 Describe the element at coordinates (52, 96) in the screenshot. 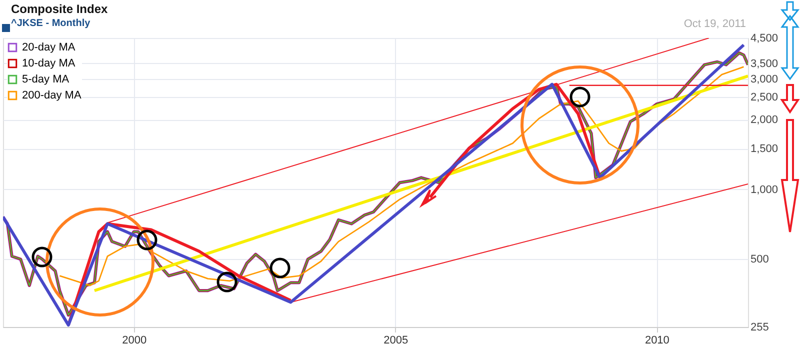

I see `legend-label: 200-day MA` at that location.